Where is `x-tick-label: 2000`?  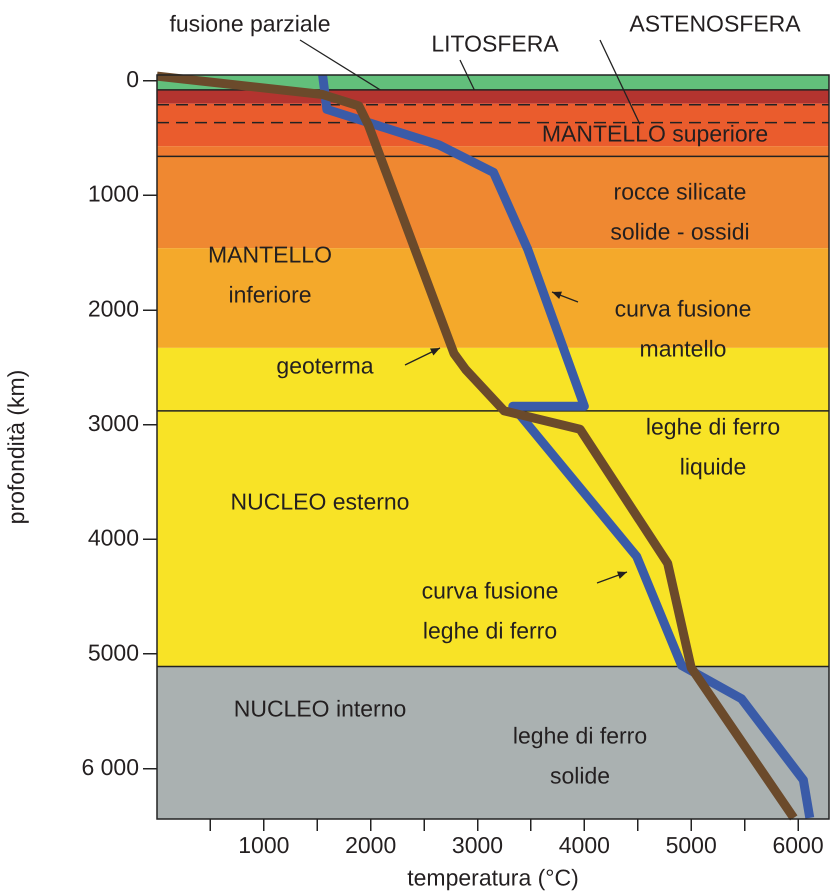 x-tick-label: 2000 is located at coordinates (370, 845).